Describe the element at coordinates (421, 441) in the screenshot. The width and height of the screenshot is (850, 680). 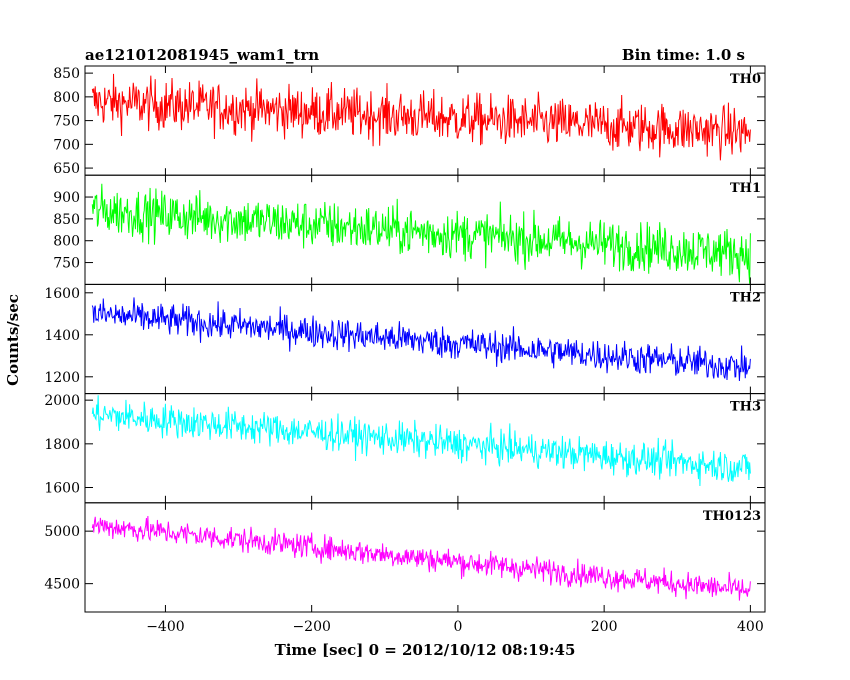
I see `series-line-th3` at that location.